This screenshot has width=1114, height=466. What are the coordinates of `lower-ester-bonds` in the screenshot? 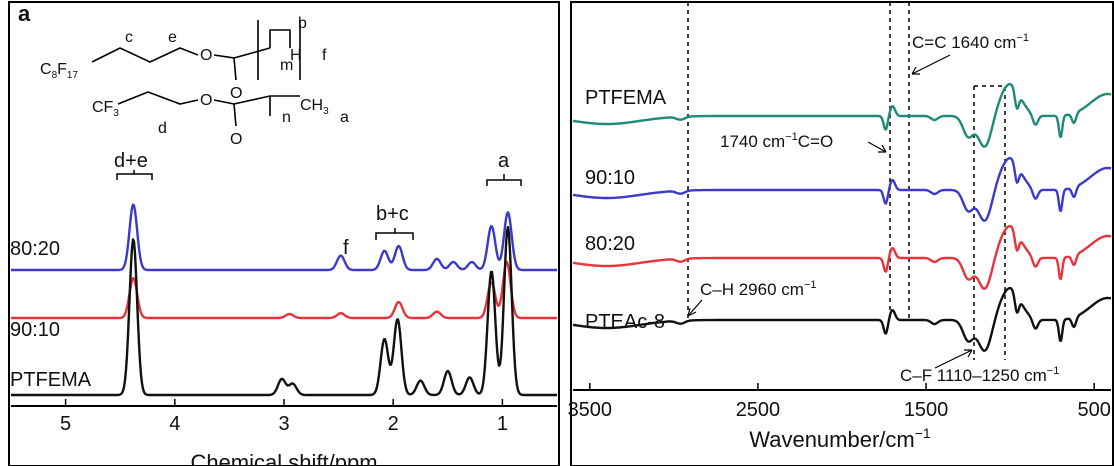 It's located at (256, 111).